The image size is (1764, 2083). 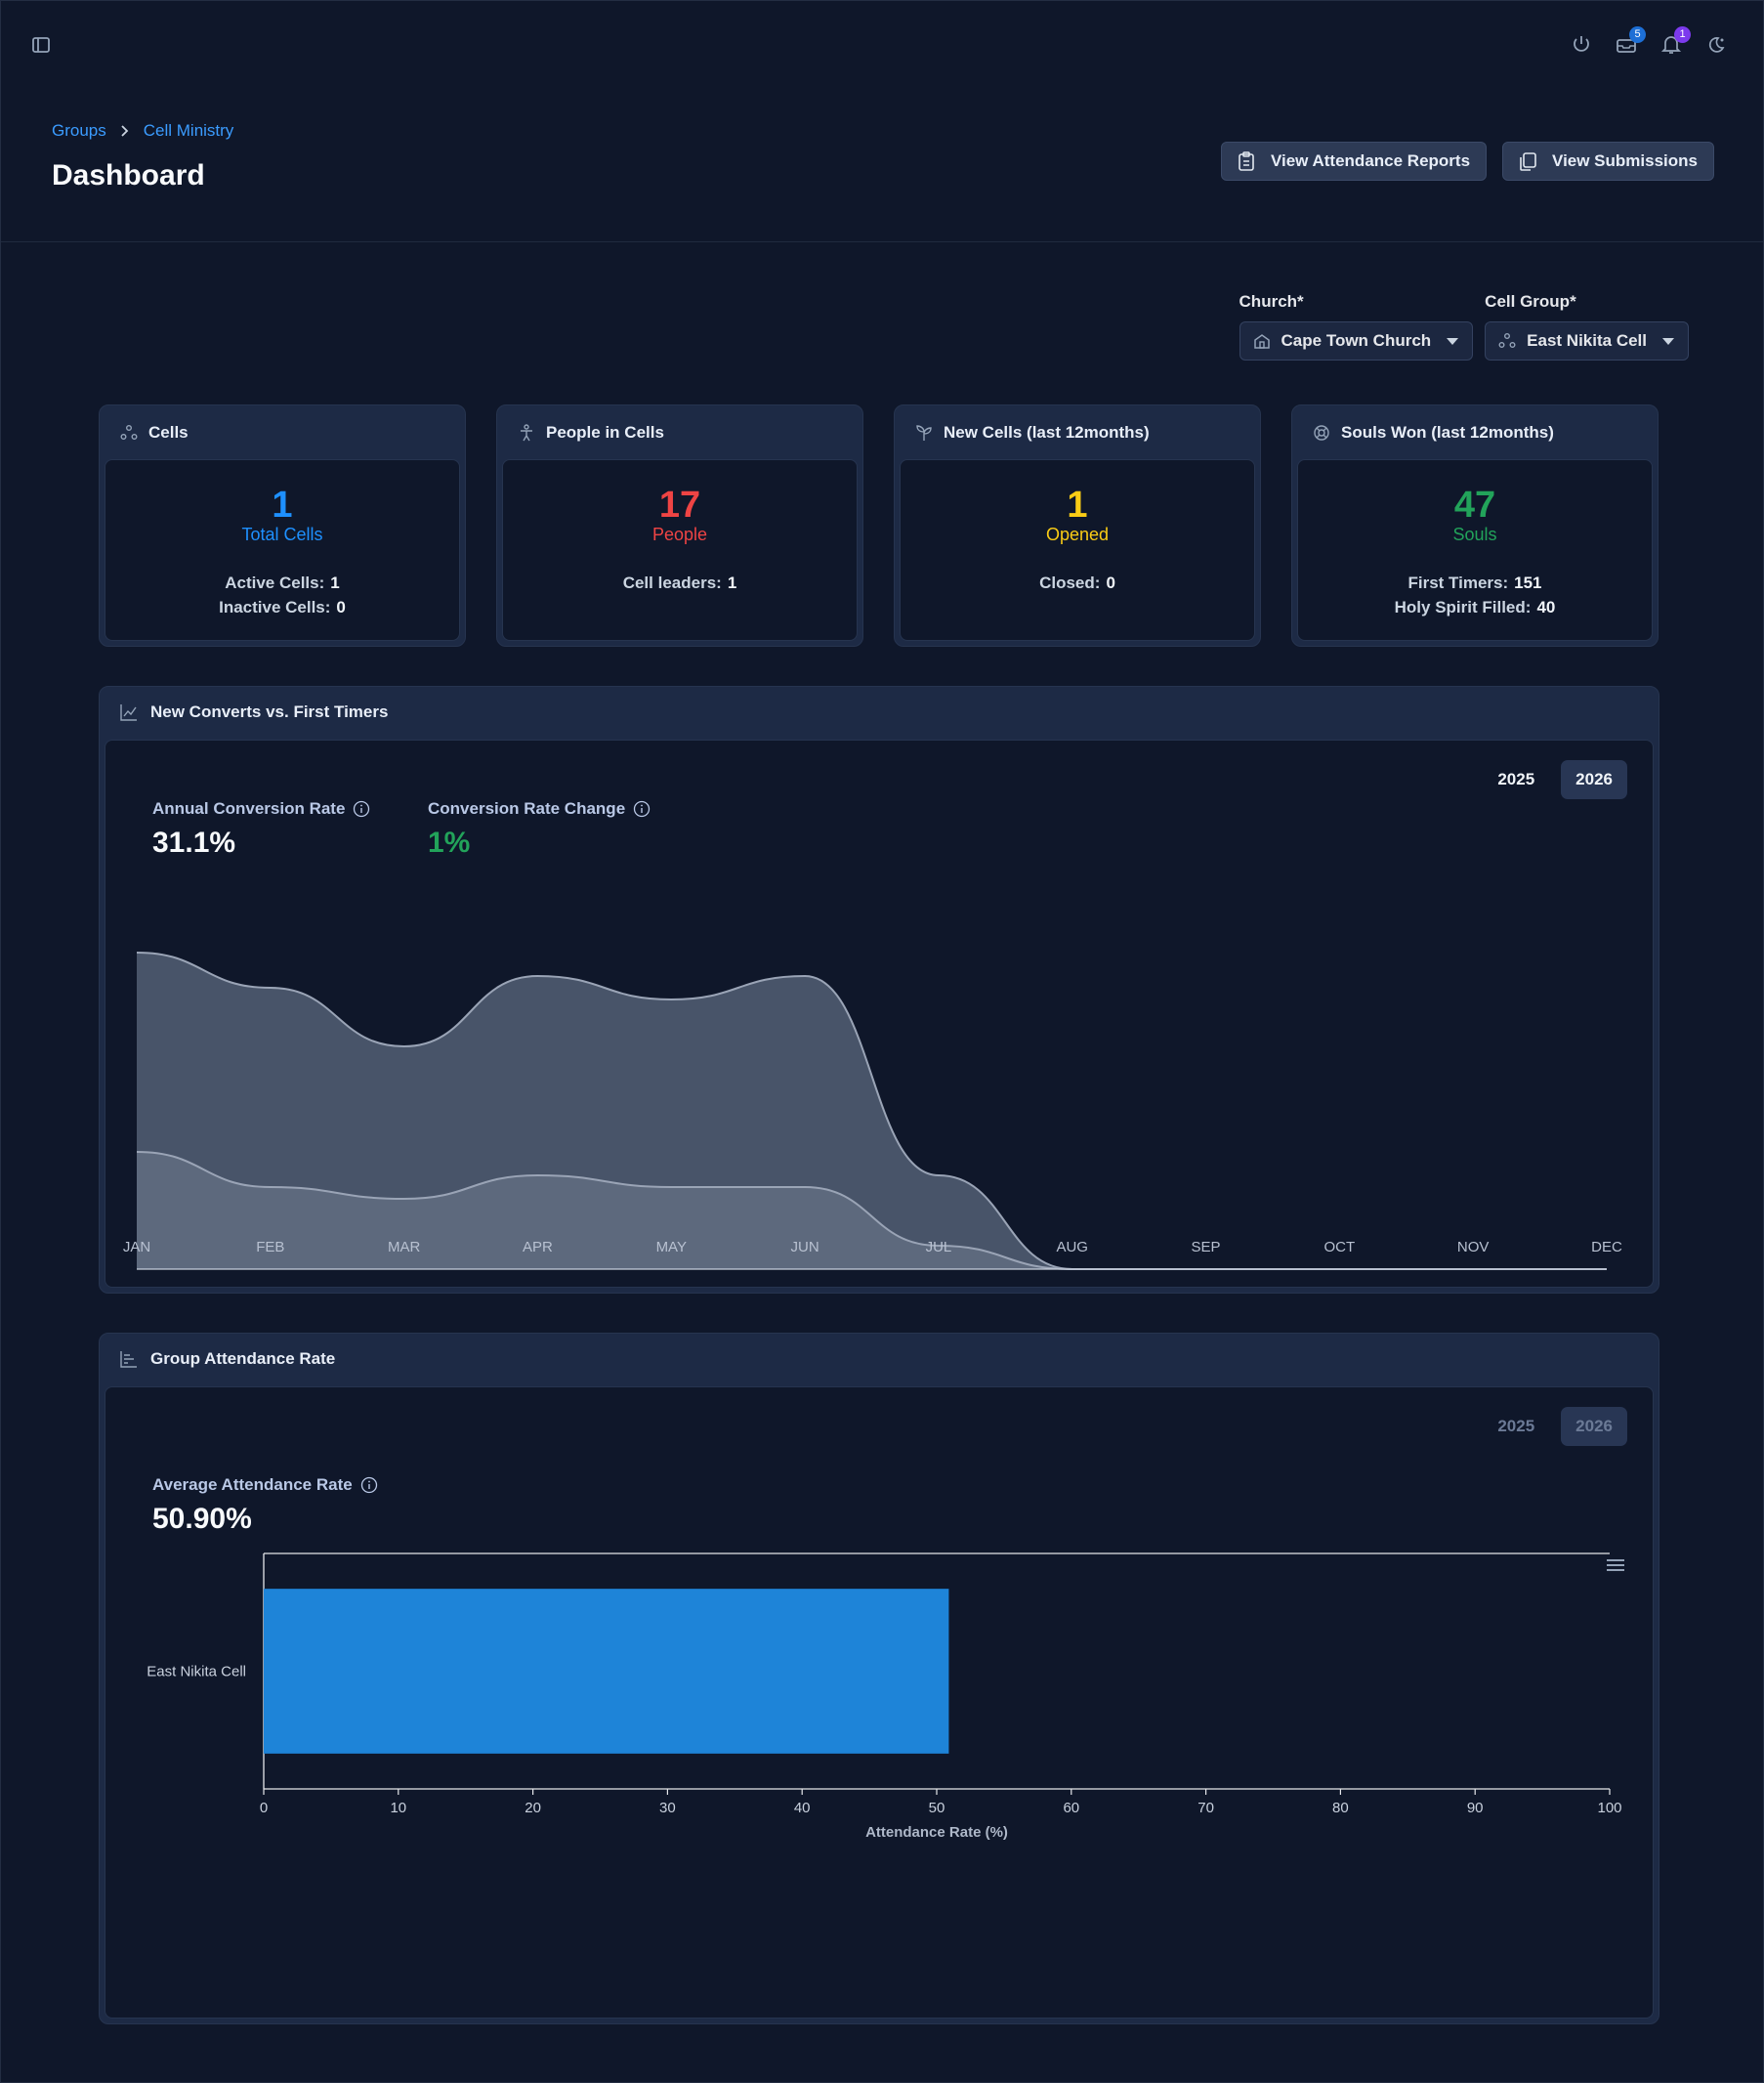 What do you see at coordinates (449, 843) in the screenshot?
I see `conversion-rate-change-value: 1%` at bounding box center [449, 843].